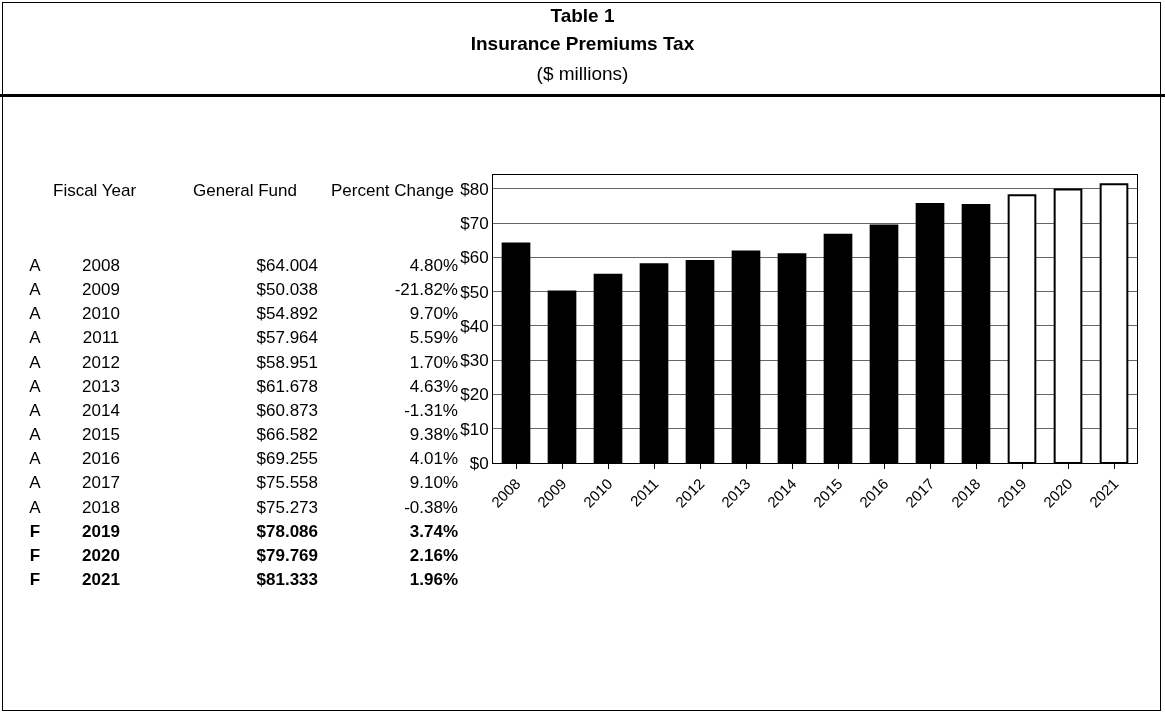 The width and height of the screenshot is (1165, 715). Describe the element at coordinates (474, 189) in the screenshot. I see `y-tick-label: $80` at that location.